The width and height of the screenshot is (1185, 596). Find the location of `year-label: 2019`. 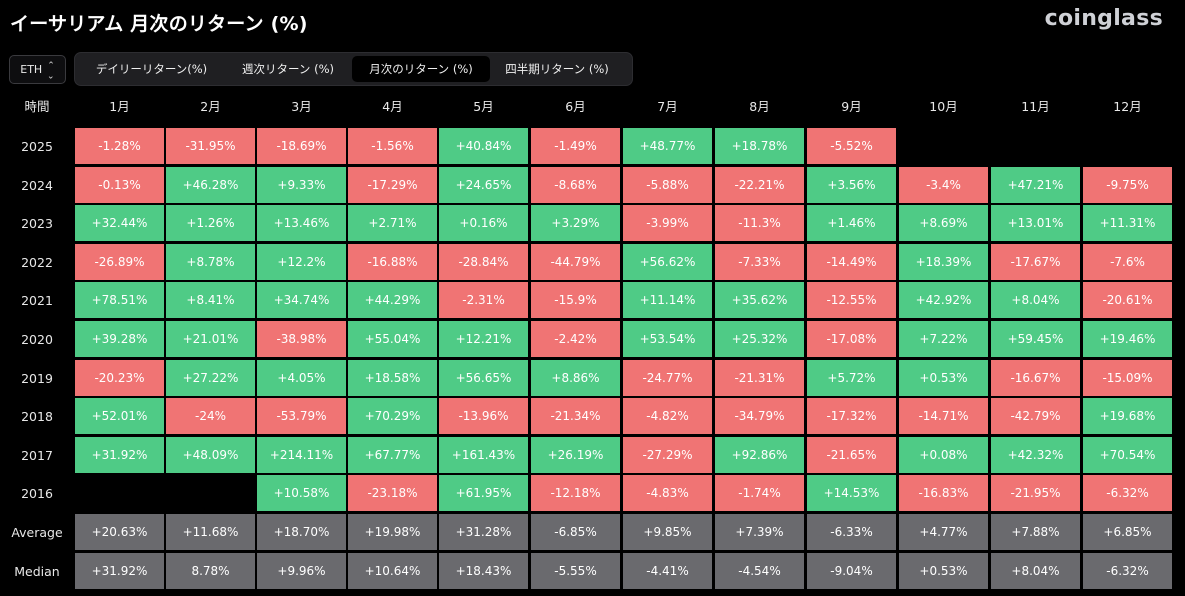

year-label: 2019 is located at coordinates (37, 378).